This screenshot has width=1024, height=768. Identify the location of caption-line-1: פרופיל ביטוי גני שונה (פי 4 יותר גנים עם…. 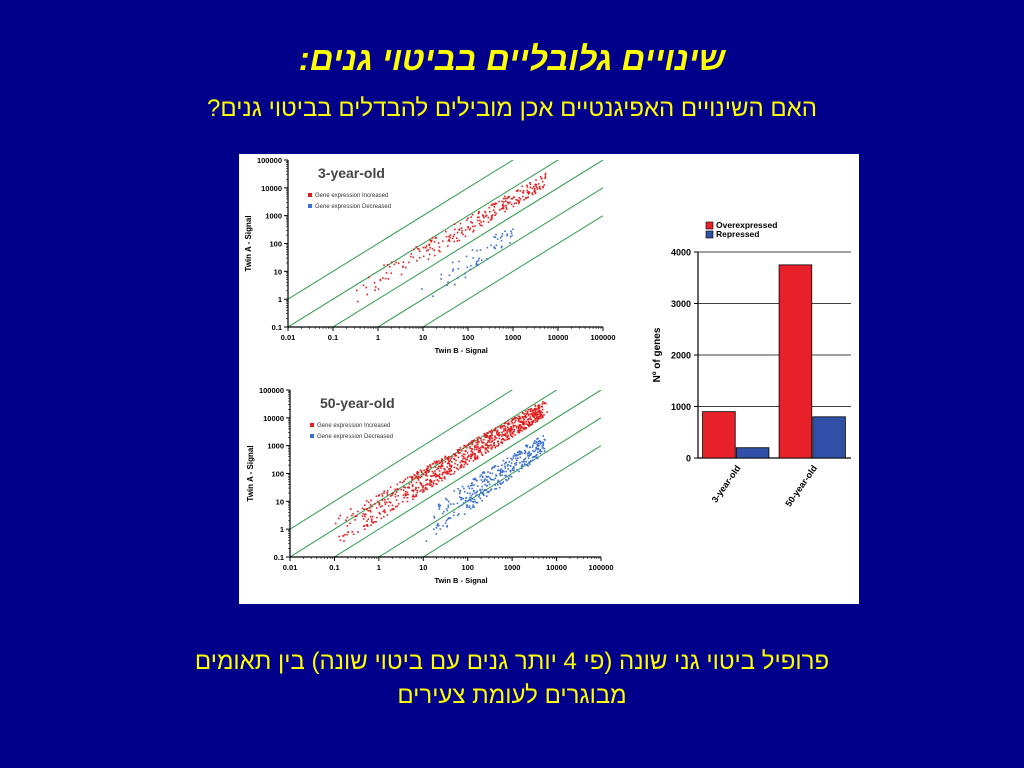
(512, 661).